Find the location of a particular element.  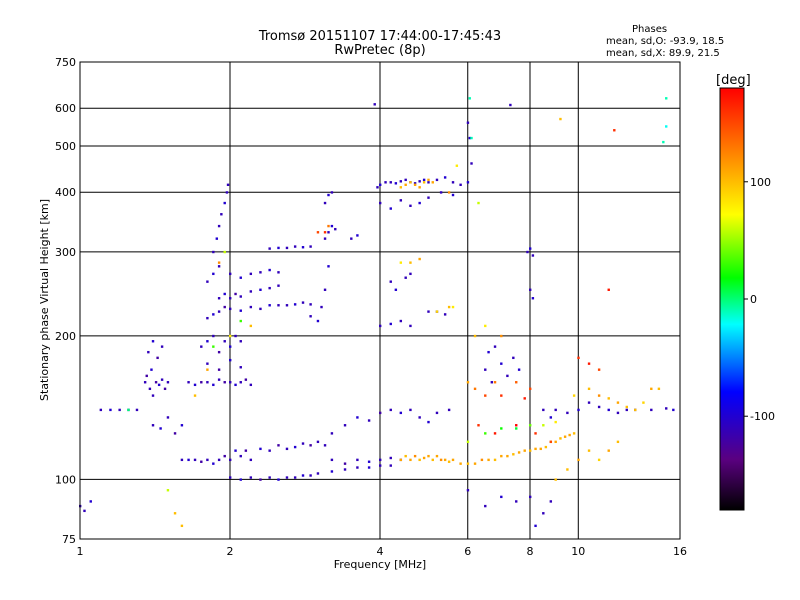

chart-title: Tromsø 20151107 17:44:00-17:45:43 is located at coordinates (379, 36).